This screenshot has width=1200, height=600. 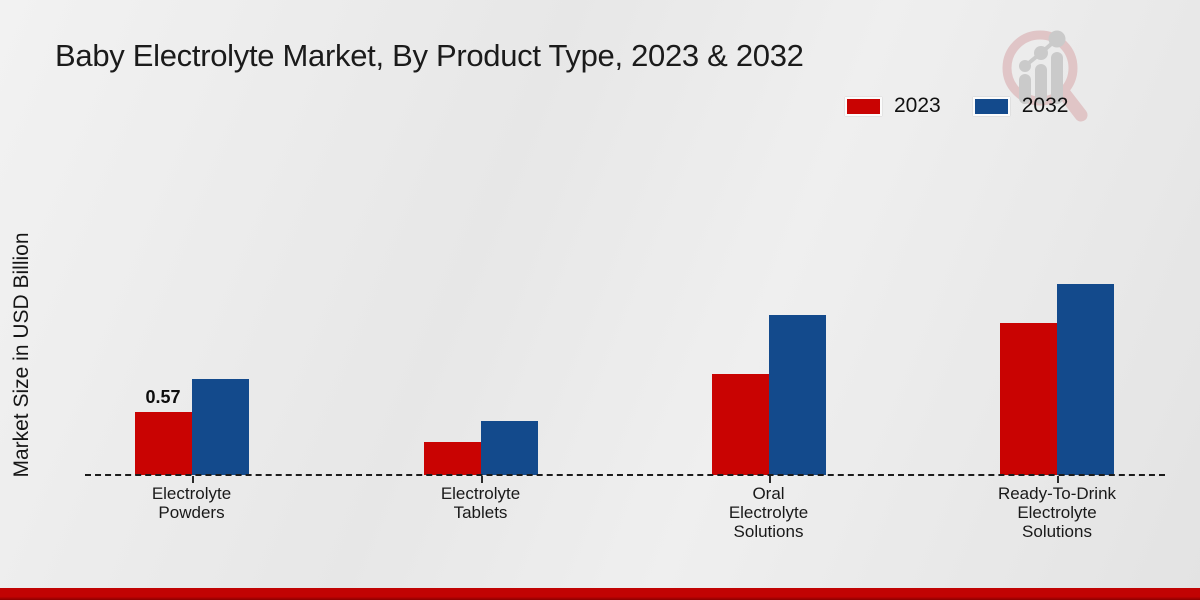 What do you see at coordinates (991, 106) in the screenshot?
I see `legend-swatch-2032` at bounding box center [991, 106].